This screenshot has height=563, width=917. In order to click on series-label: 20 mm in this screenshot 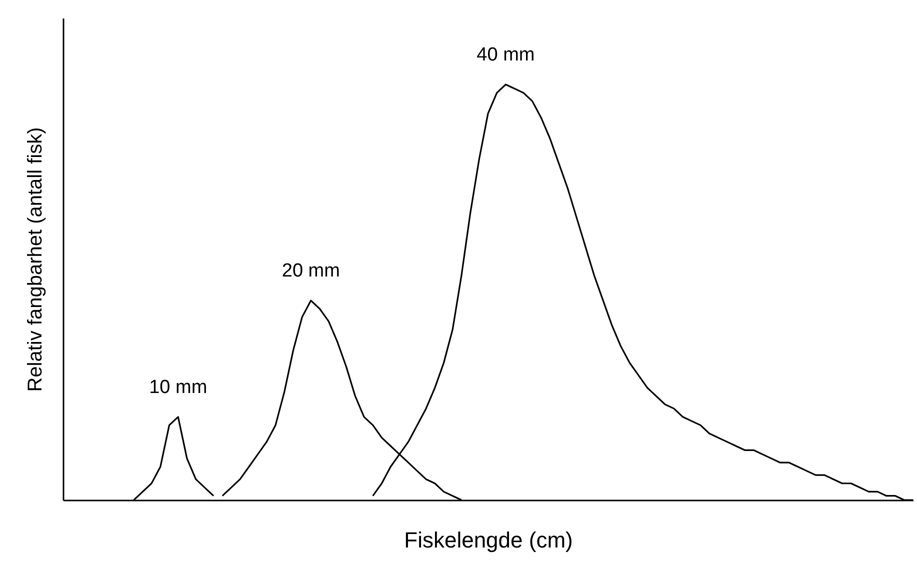, I will do `click(311, 271)`.